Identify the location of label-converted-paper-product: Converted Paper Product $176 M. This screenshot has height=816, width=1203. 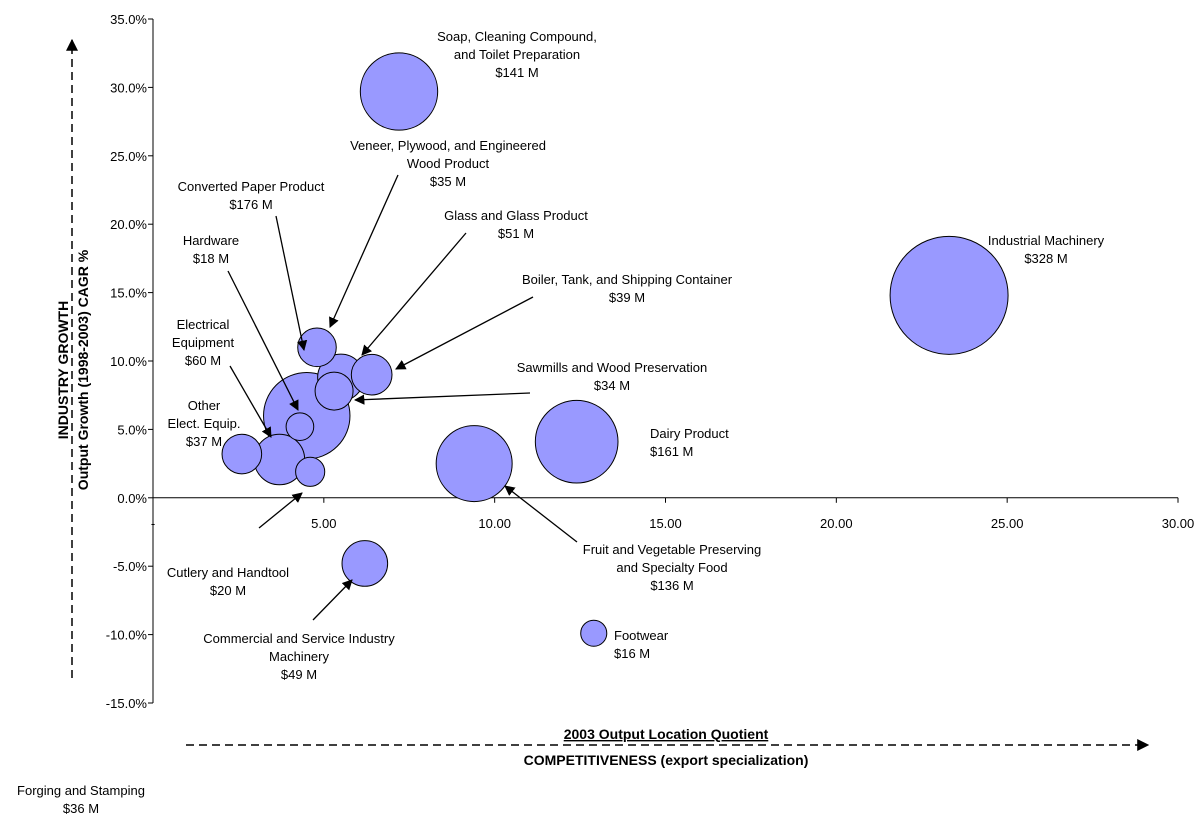
(251, 195).